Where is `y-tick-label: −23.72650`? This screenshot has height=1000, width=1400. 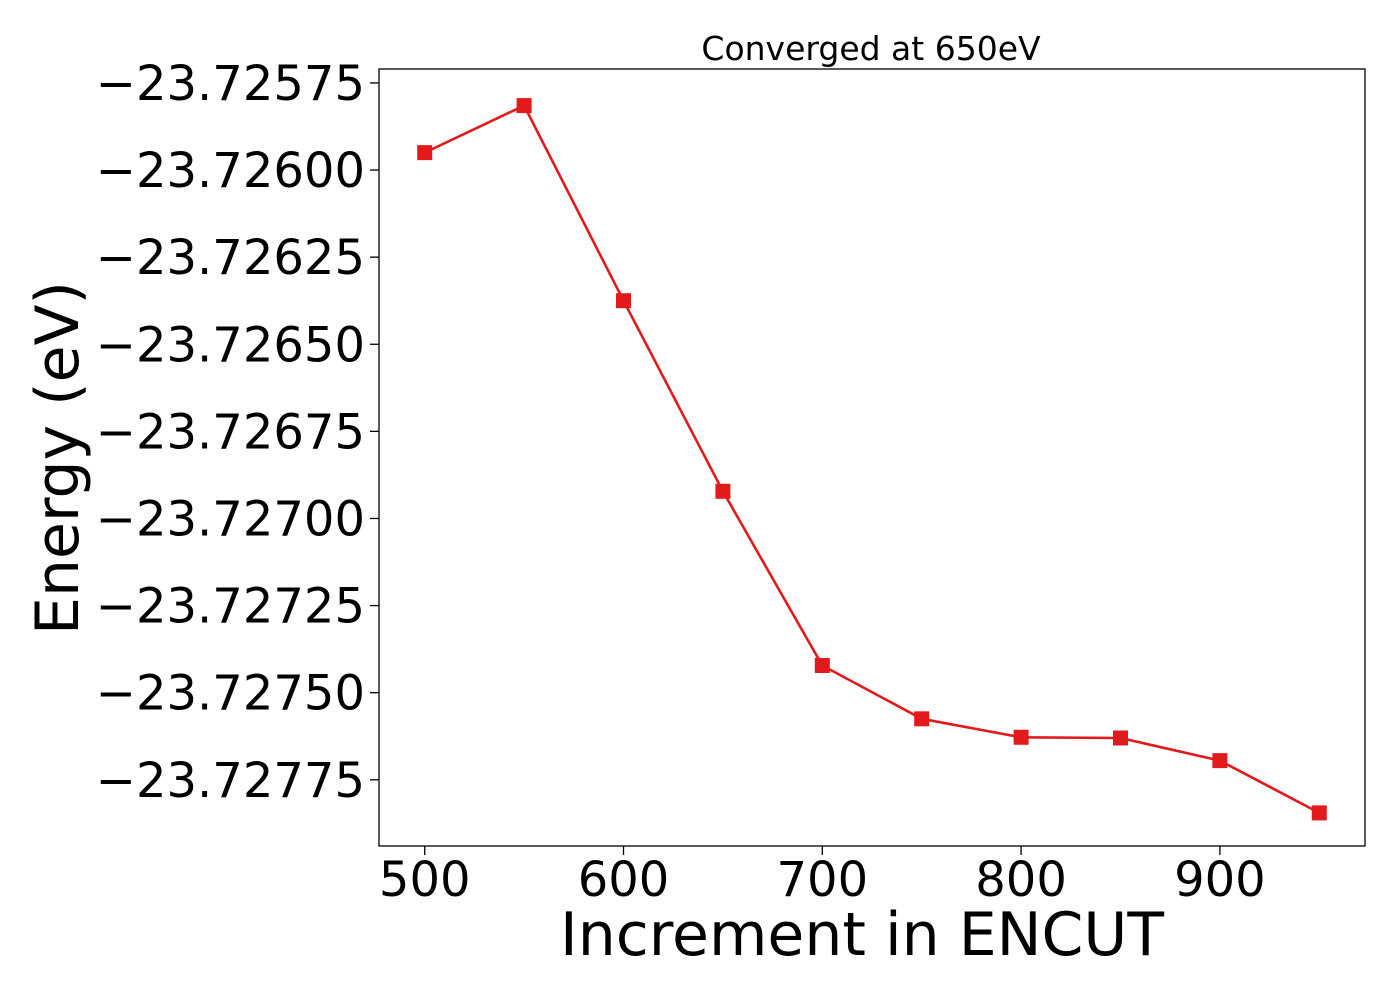 y-tick-label: −23.72650 is located at coordinates (230, 345).